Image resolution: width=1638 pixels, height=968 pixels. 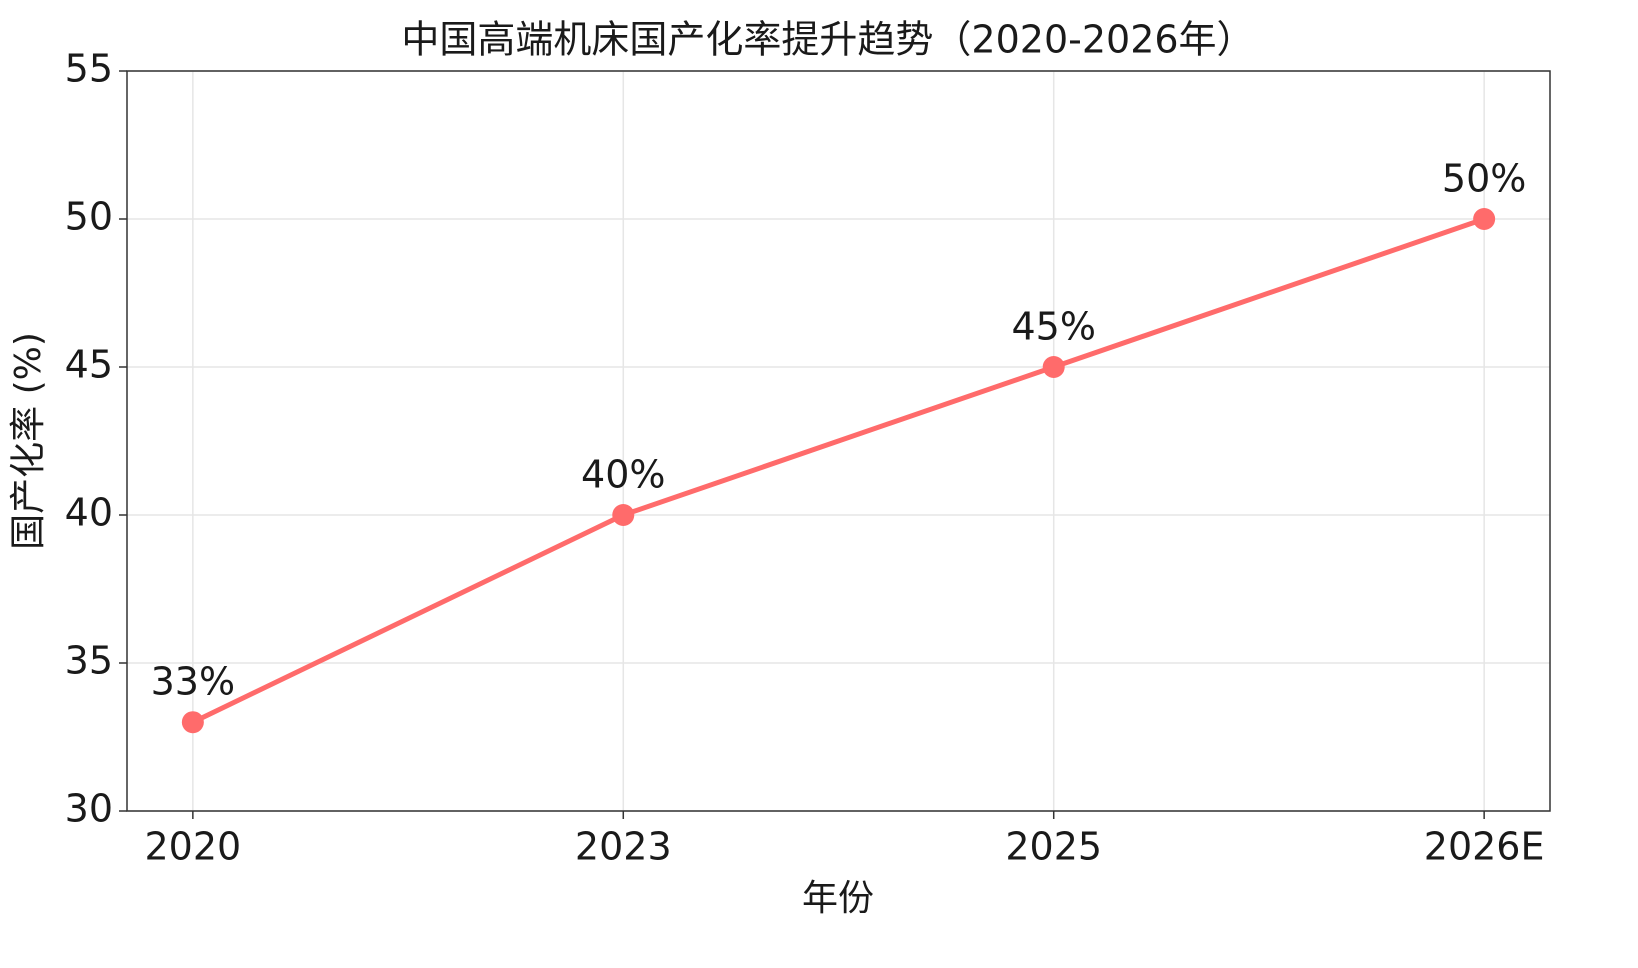 What do you see at coordinates (623, 847) in the screenshot?
I see `x-tick-label: 2023` at bounding box center [623, 847].